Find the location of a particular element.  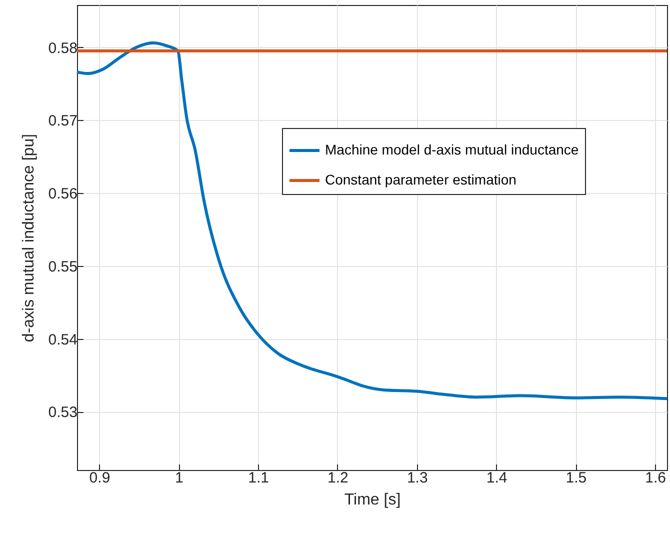

y-tick-label: 0.57 is located at coordinates (63, 121).